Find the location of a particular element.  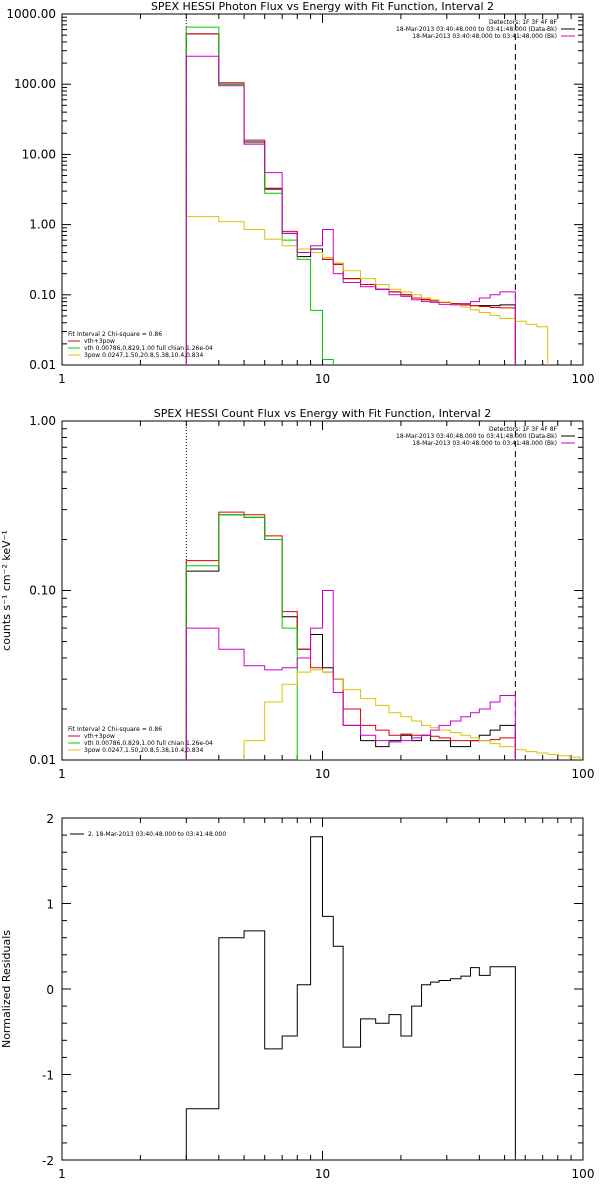

y-tick-label: 1000.00 is located at coordinates (31, 14).